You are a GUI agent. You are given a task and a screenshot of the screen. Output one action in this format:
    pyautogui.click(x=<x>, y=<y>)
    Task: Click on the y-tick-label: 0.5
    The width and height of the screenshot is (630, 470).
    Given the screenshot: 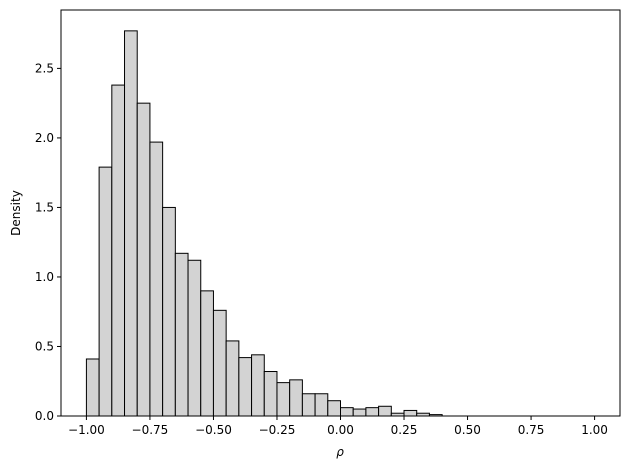 What is the action you would take?
    pyautogui.click(x=44, y=346)
    